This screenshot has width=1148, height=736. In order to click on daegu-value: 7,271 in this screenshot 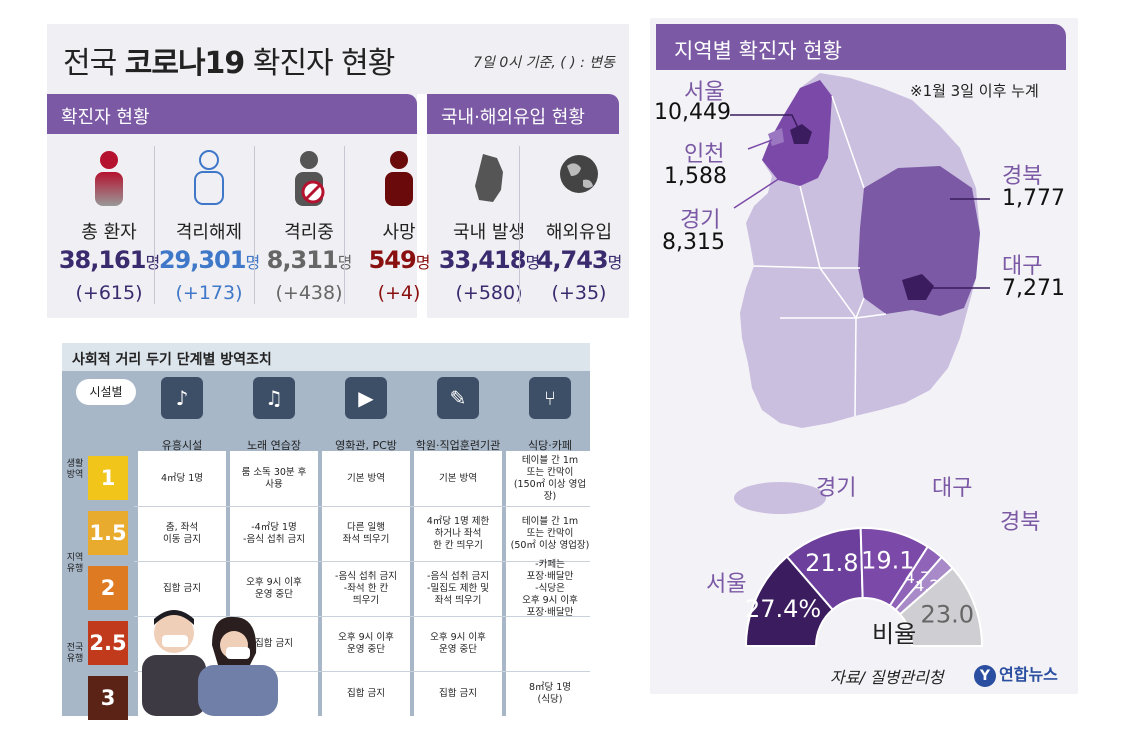, I will do `click(1033, 288)`.